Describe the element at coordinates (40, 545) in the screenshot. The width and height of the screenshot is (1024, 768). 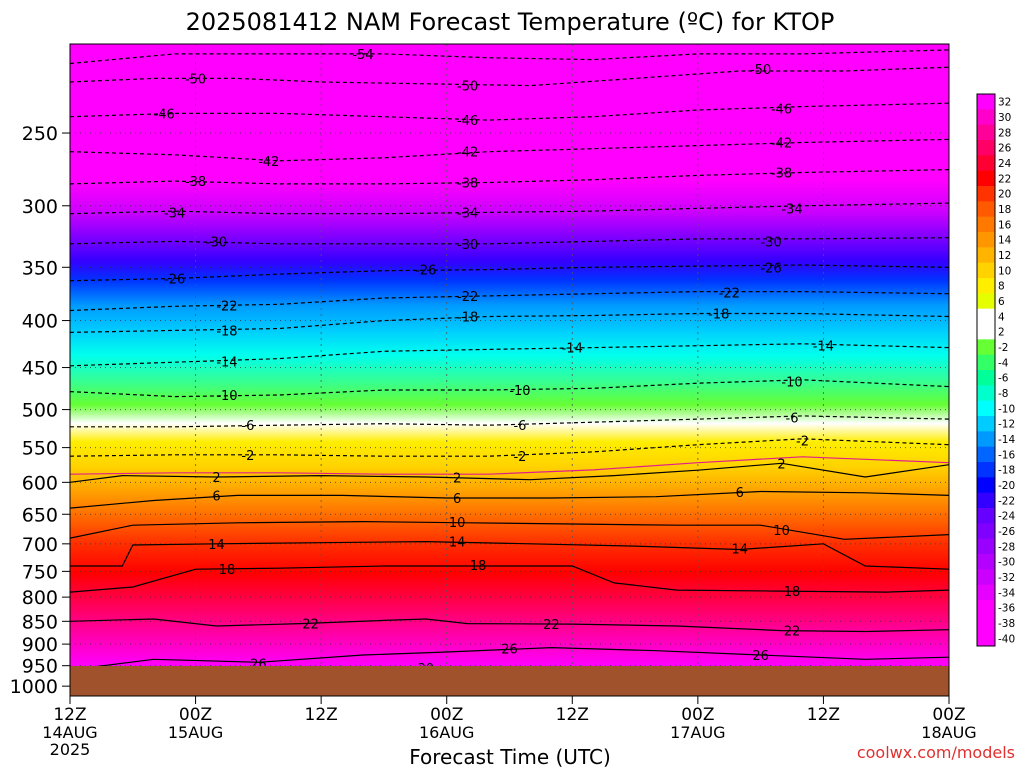
I see `y-tick-label: 700` at that location.